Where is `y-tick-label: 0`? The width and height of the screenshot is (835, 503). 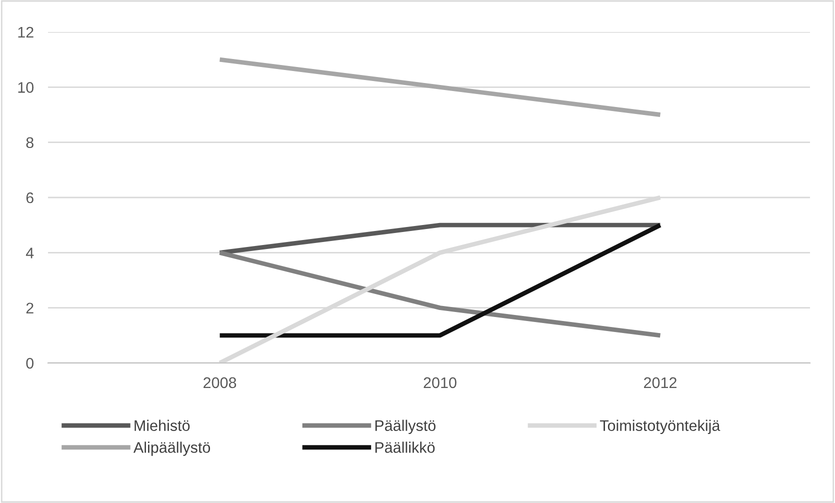
y-tick-label: 0 is located at coordinates (30, 363).